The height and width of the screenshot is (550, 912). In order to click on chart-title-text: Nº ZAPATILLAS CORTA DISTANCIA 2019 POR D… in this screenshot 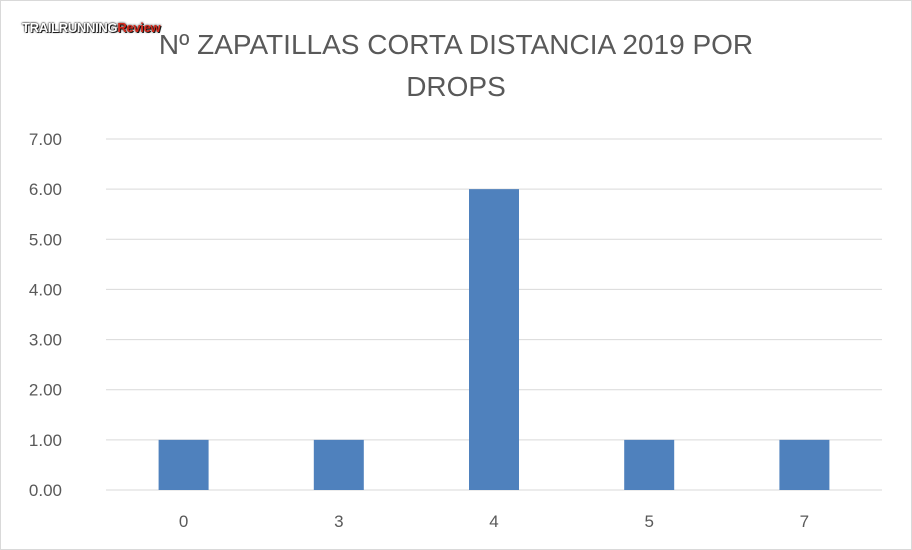, I will do `click(456, 65)`.